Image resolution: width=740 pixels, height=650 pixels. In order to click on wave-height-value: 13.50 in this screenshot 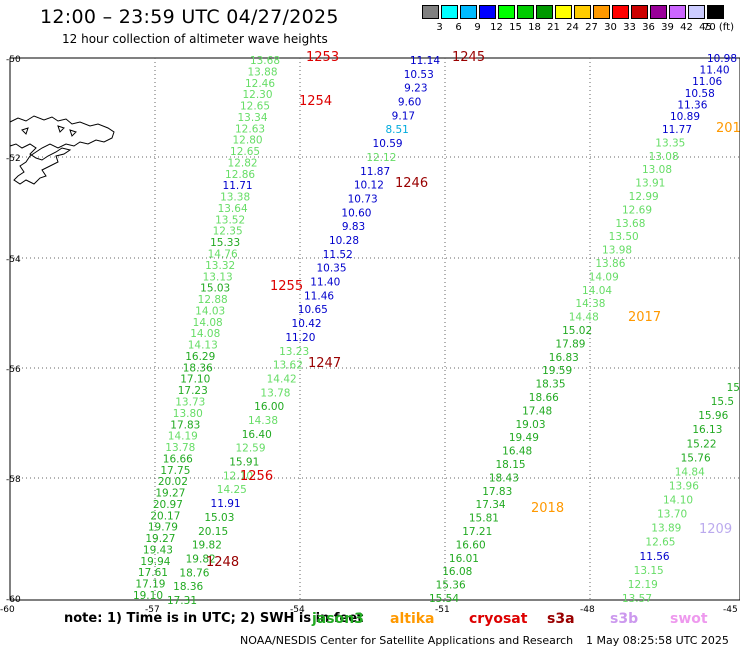, I will do `click(624, 237)`.